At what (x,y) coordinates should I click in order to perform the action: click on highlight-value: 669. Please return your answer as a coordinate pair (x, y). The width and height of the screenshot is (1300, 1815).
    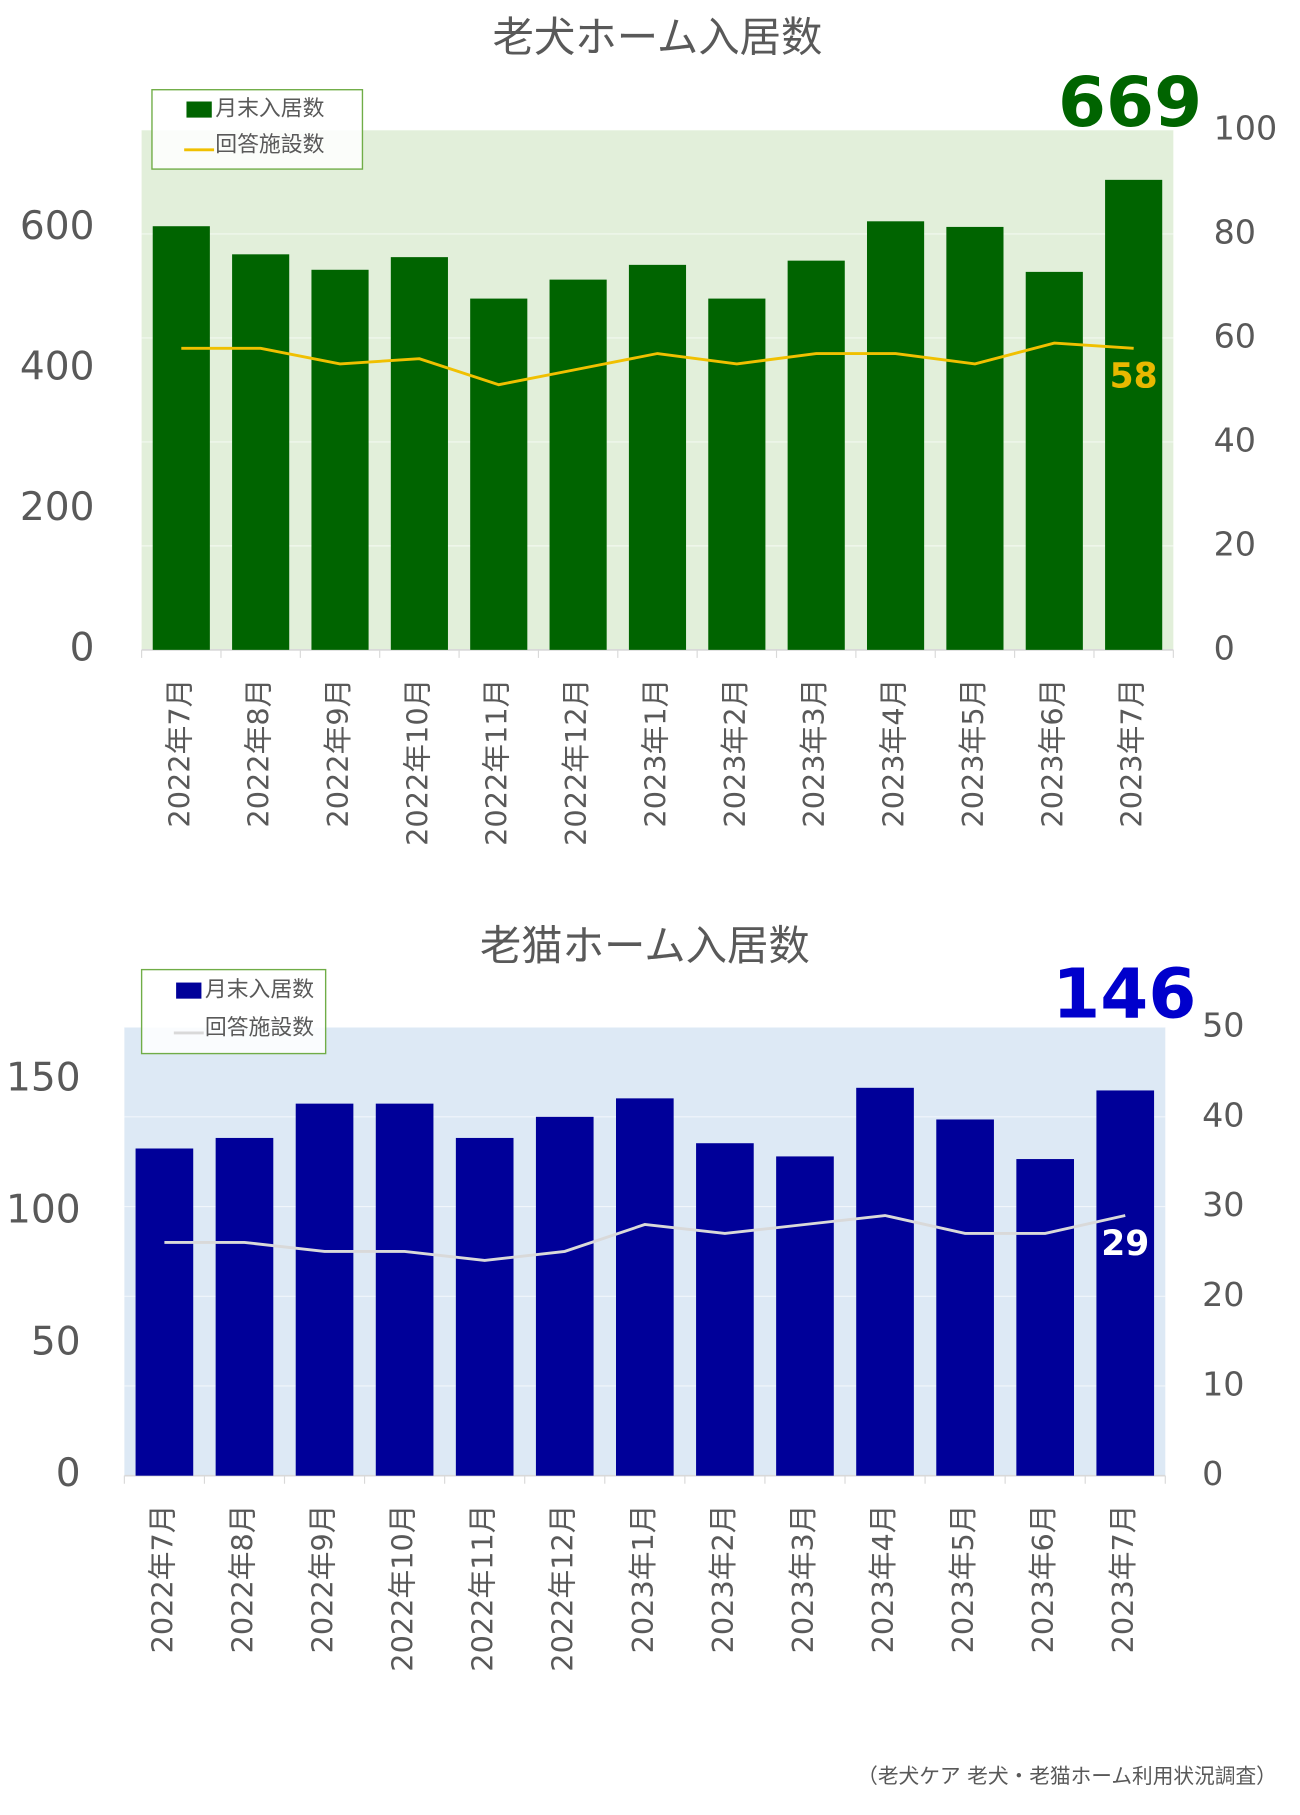
    Looking at the image, I should click on (1130, 103).